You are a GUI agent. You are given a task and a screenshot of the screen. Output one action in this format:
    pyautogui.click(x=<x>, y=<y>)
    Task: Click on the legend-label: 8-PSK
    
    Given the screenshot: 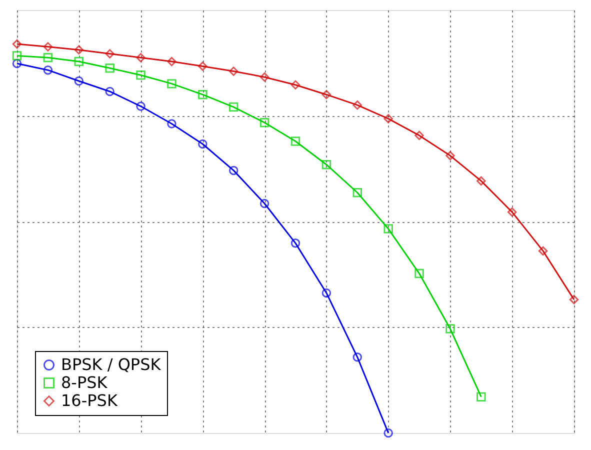 What is the action you would take?
    pyautogui.click(x=84, y=382)
    